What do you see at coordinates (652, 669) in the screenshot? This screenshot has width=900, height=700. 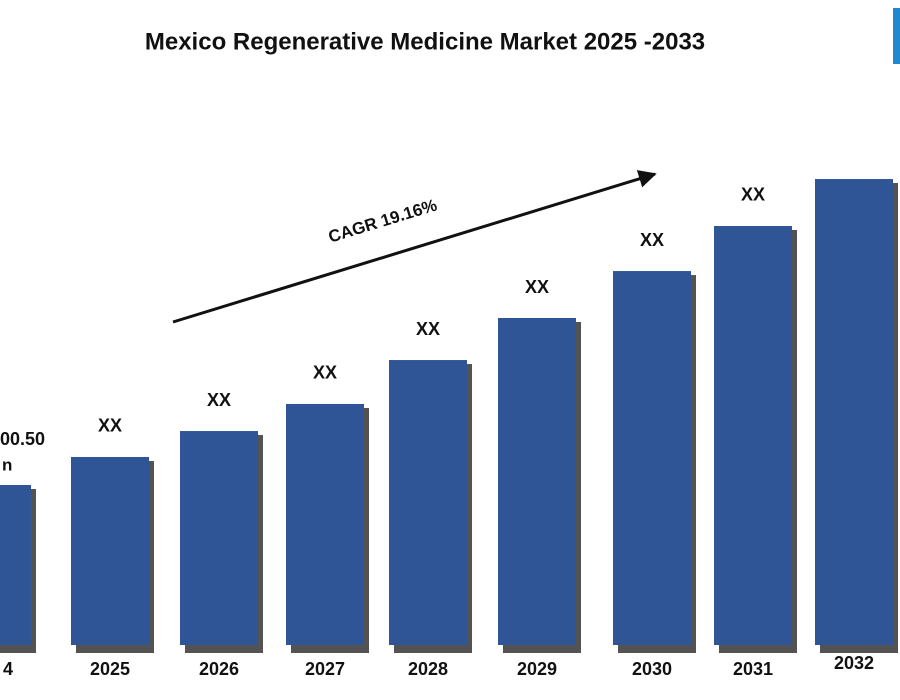 I see `x-tick-label: 2030` at bounding box center [652, 669].